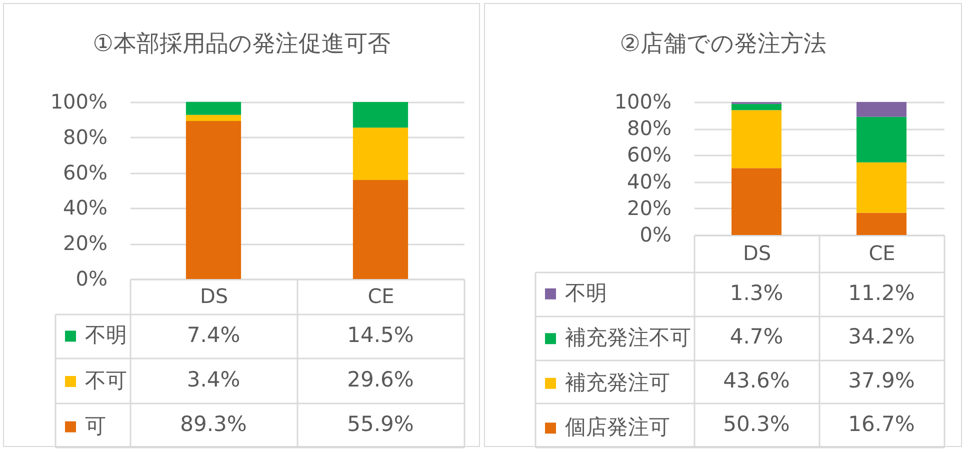 This screenshot has width=965, height=452. What do you see at coordinates (756, 380) in the screenshot?
I see `data-label: 43.6%` at bounding box center [756, 380].